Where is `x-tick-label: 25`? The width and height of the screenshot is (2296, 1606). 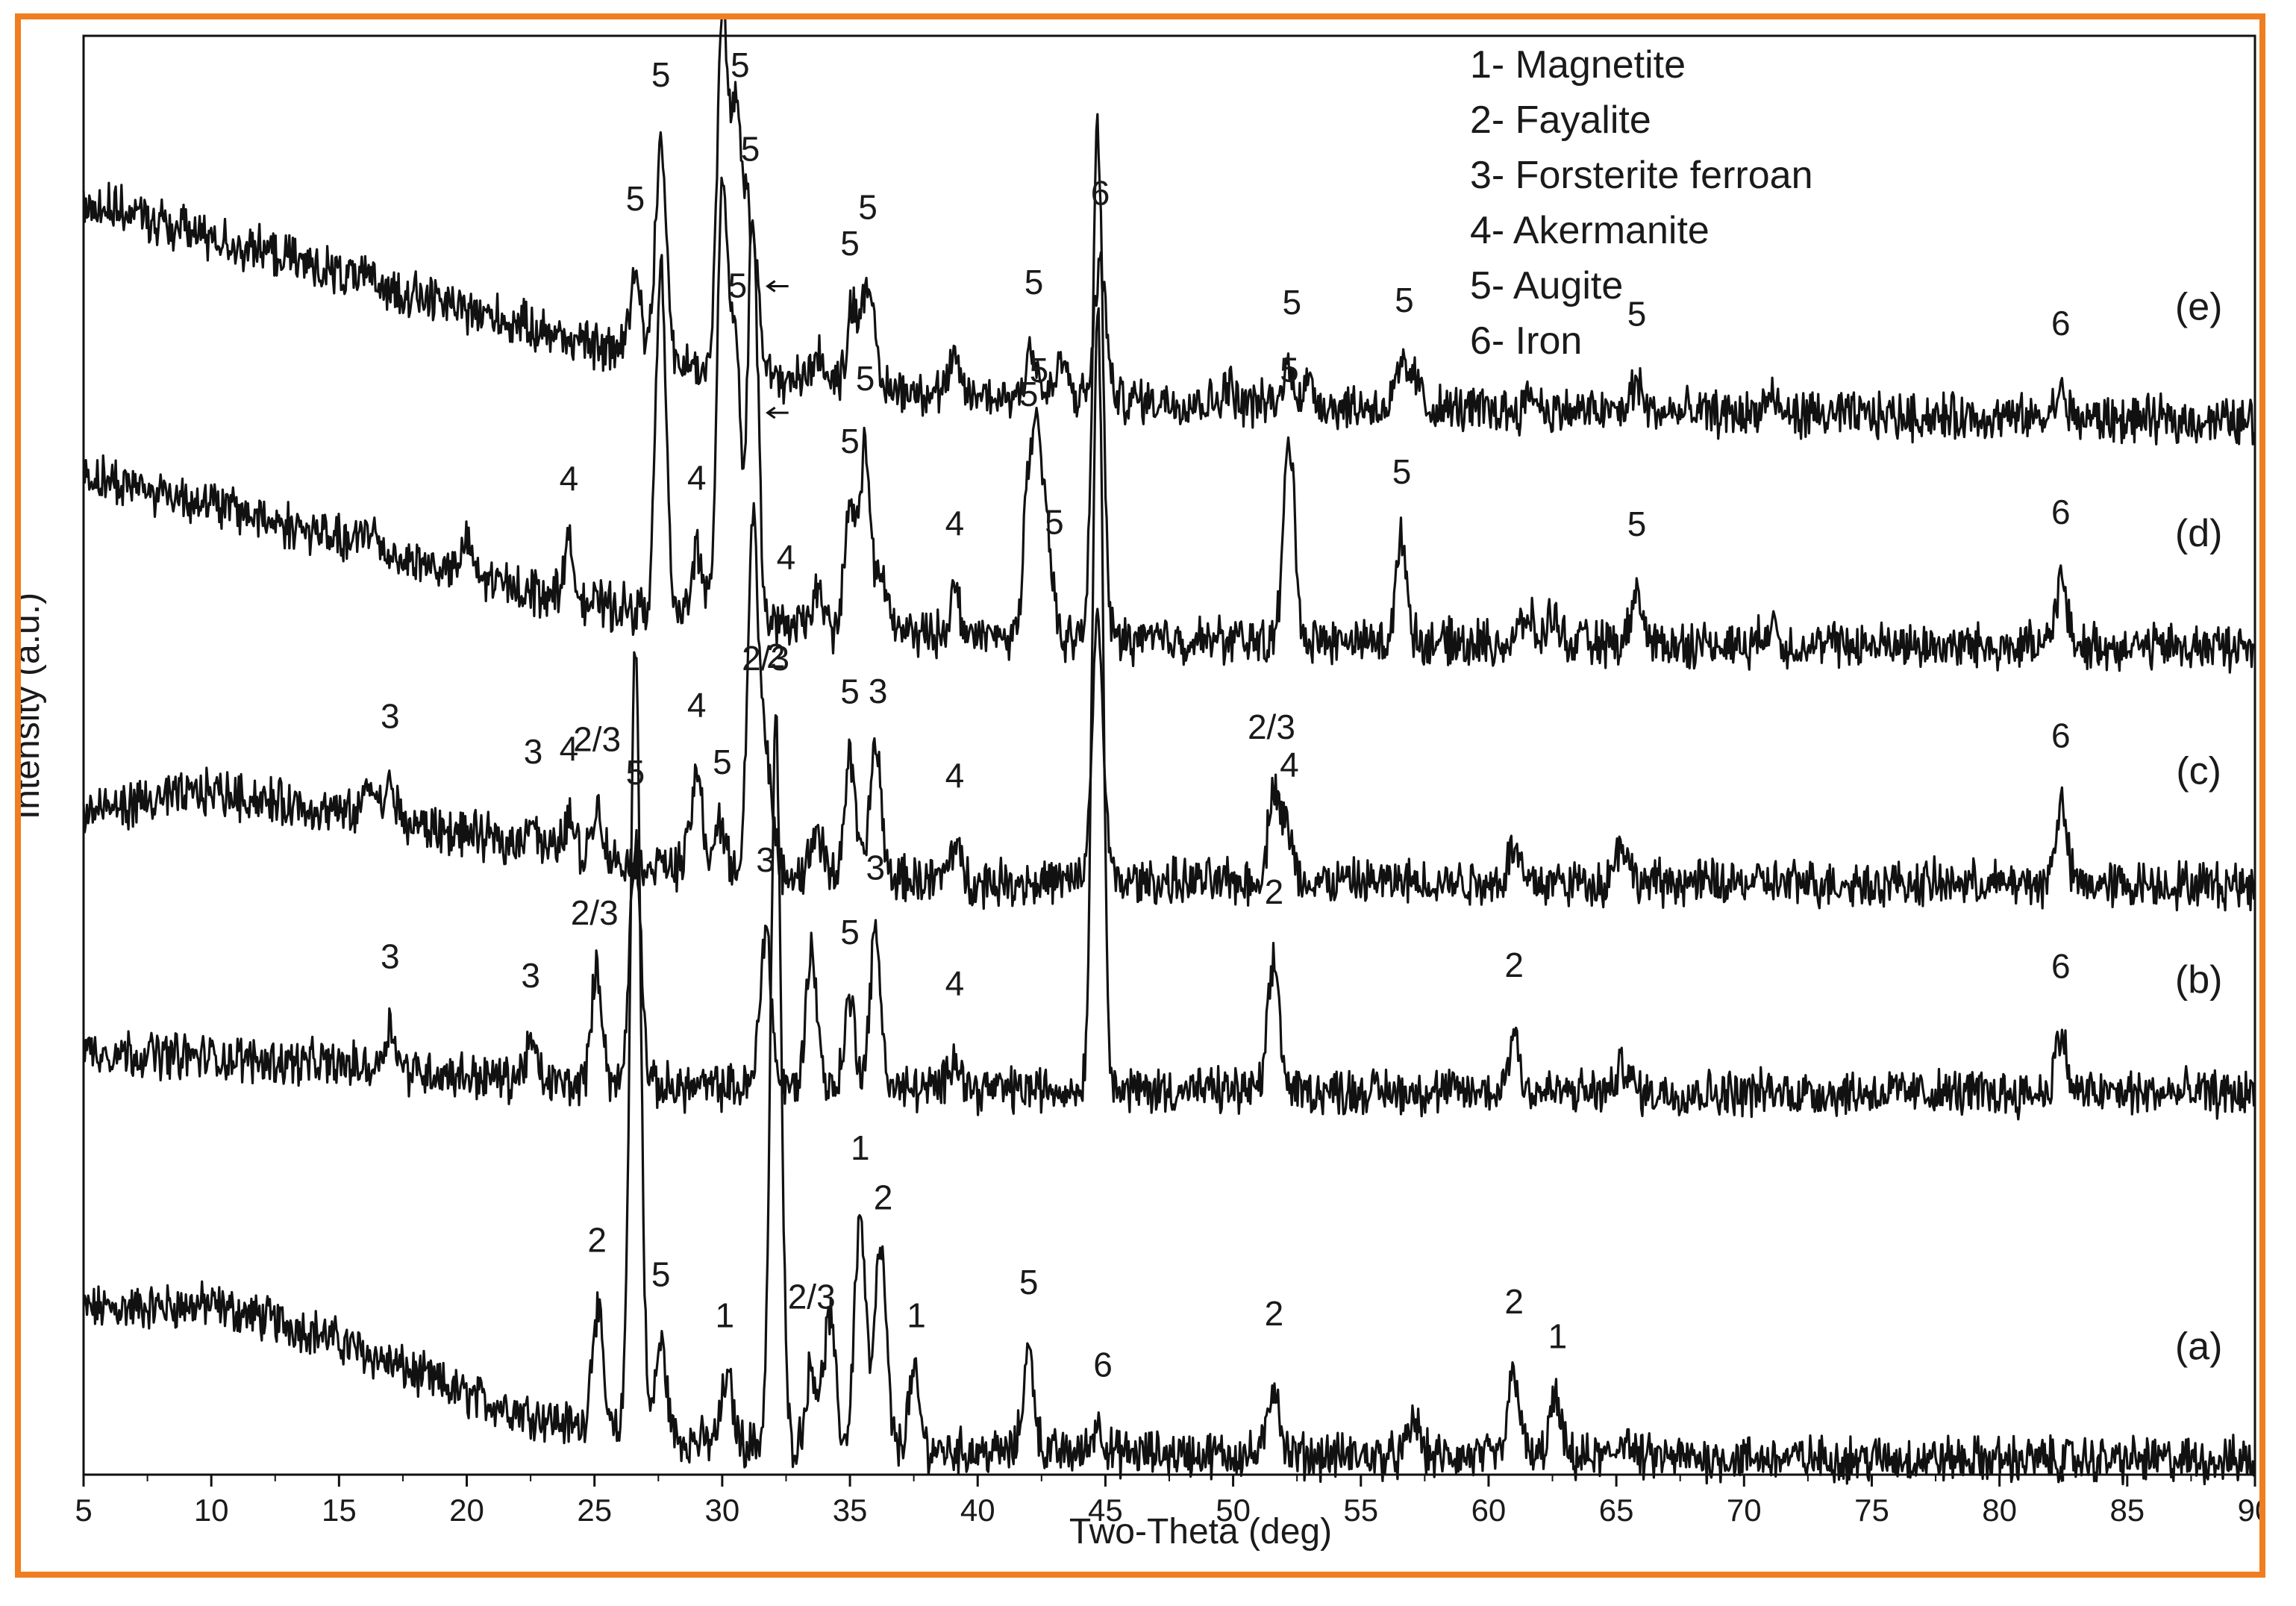 x-tick-label: 25 is located at coordinates (595, 1510).